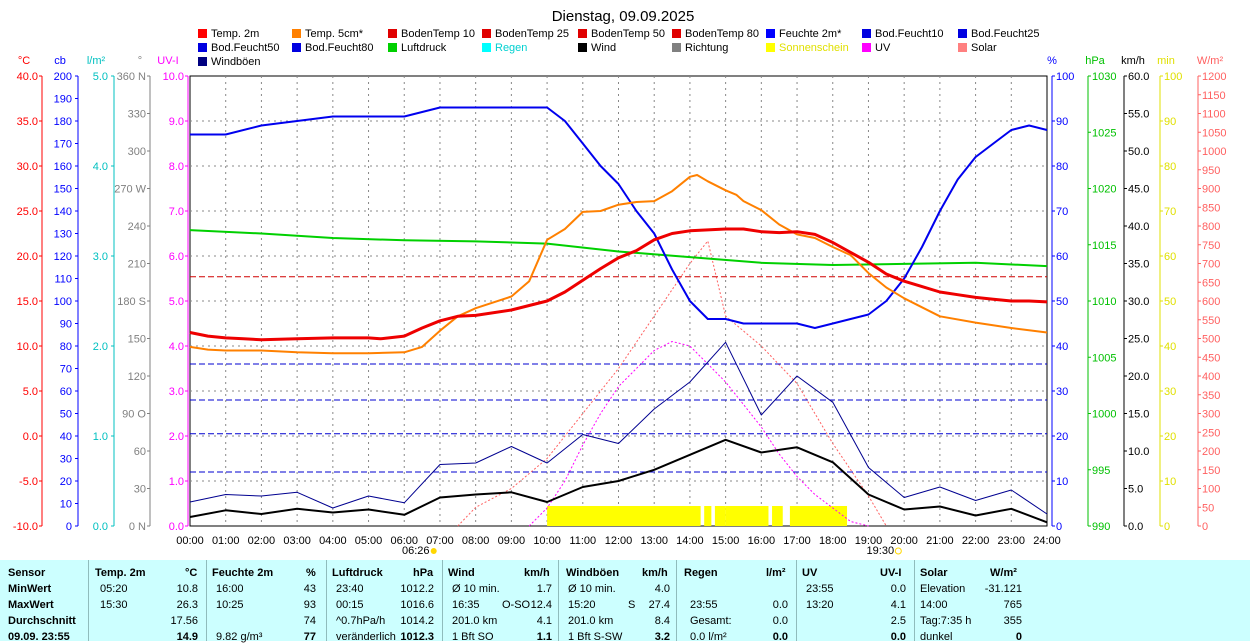 The height and width of the screenshot is (643, 1250). What do you see at coordinates (239, 637) in the screenshot?
I see `table-cell-hum-time: 9.82 g/m³` at bounding box center [239, 637].